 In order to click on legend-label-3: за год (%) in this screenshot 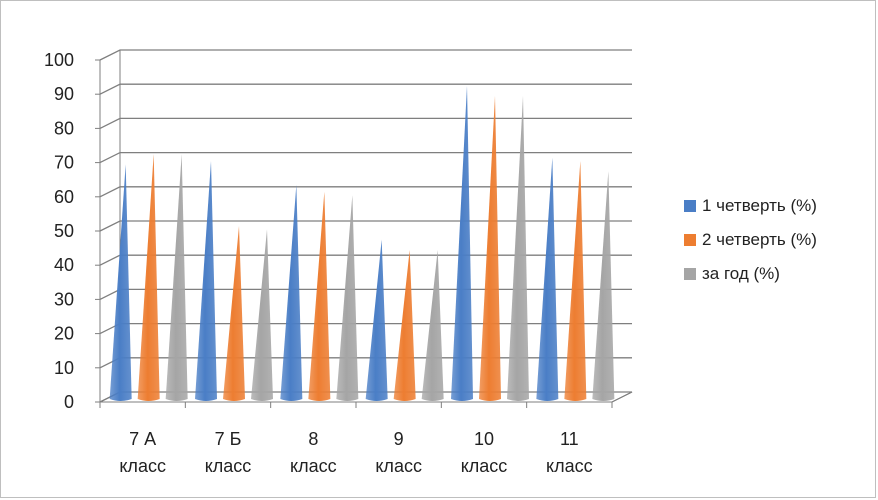, I will do `click(741, 273)`.